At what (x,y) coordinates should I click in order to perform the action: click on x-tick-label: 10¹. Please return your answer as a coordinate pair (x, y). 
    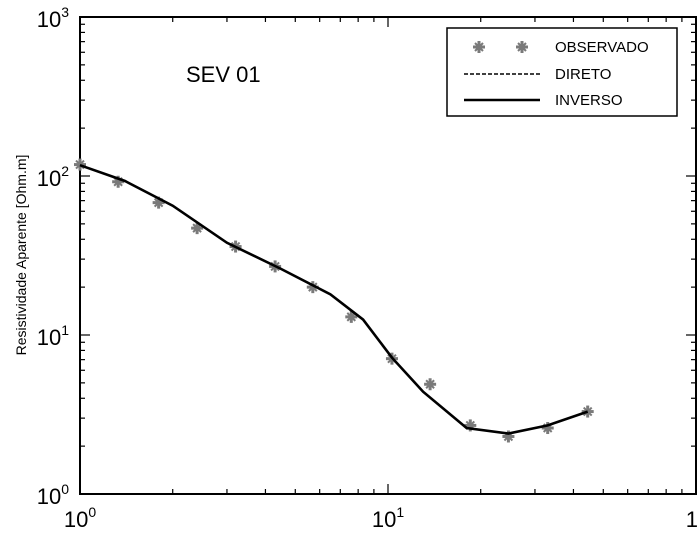
    Looking at the image, I should click on (388, 518).